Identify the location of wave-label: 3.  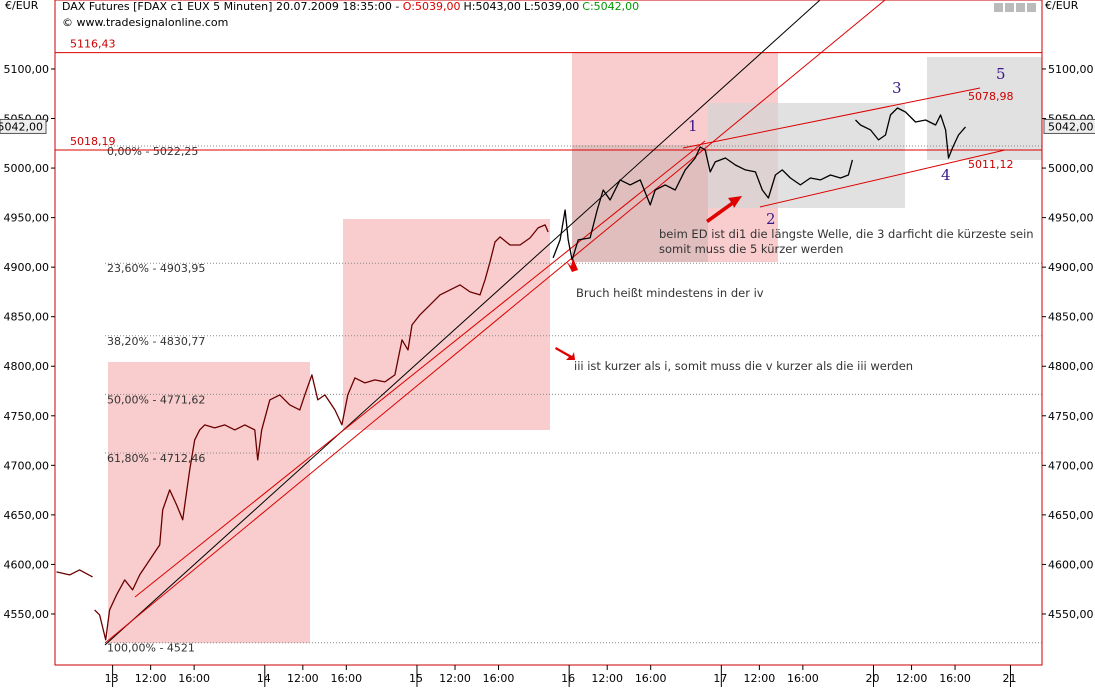
(897, 88).